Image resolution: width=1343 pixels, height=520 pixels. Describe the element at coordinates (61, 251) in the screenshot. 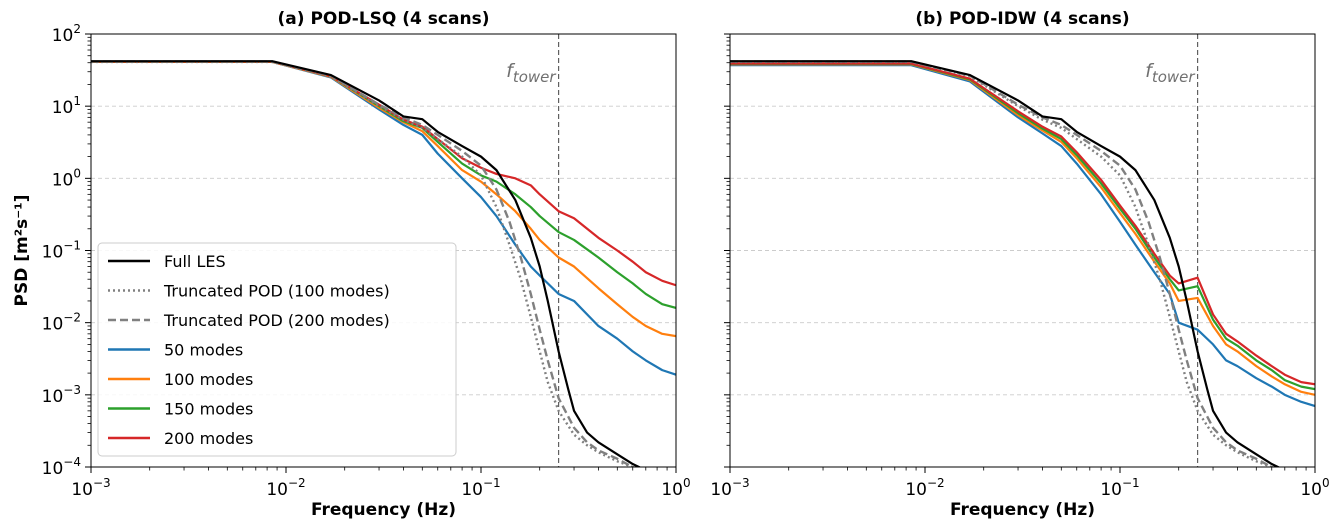

I see `y-tick-label: 10⁻¹` at that location.